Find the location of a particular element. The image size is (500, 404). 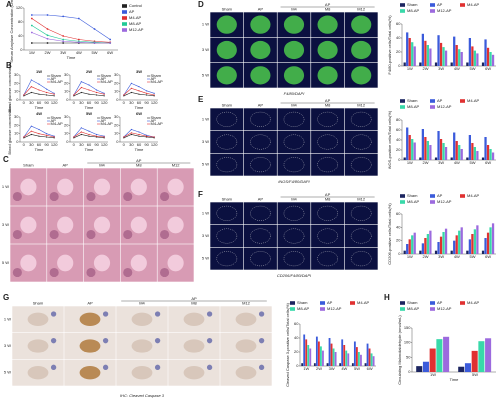

row-label: 3 W is located at coordinates (205, 49).